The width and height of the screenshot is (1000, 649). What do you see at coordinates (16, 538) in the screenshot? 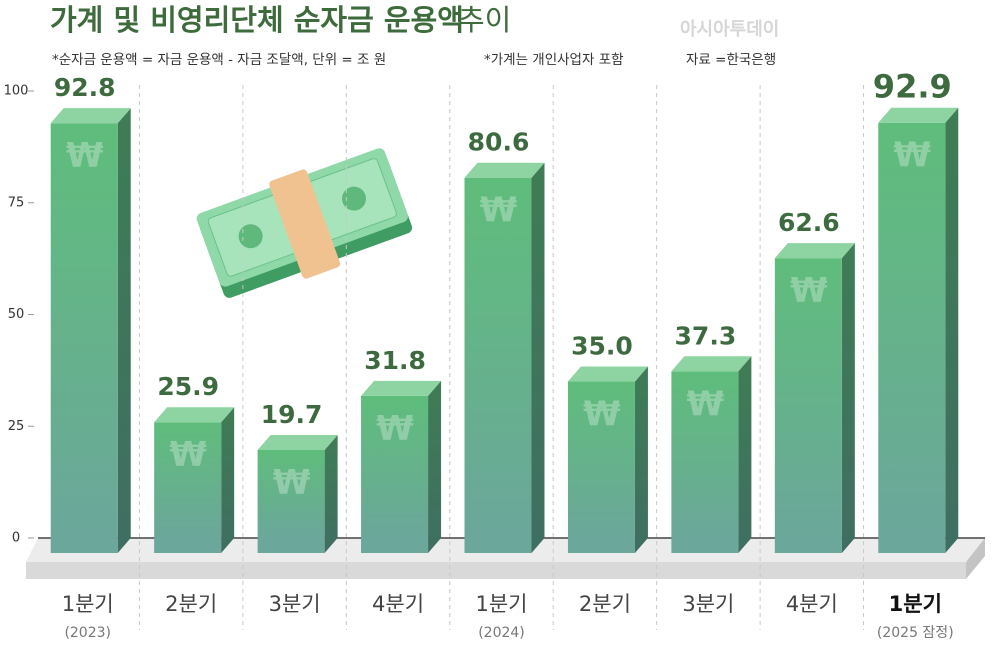
I see `y-tick-label: 0` at bounding box center [16, 538].